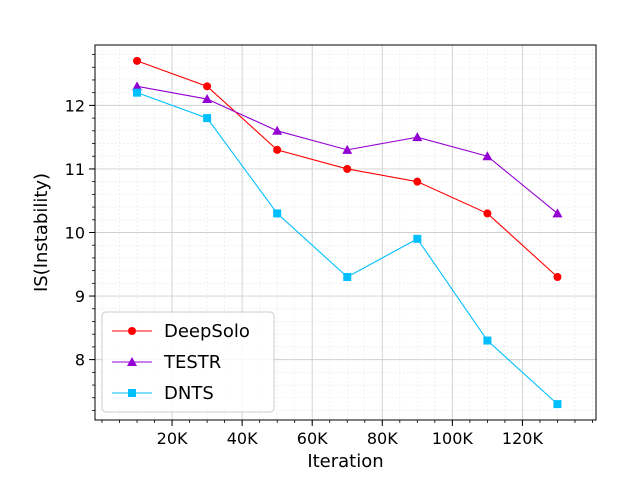 The image size is (640, 494). I want to click on y-tick-label: 8, so click(80, 360).